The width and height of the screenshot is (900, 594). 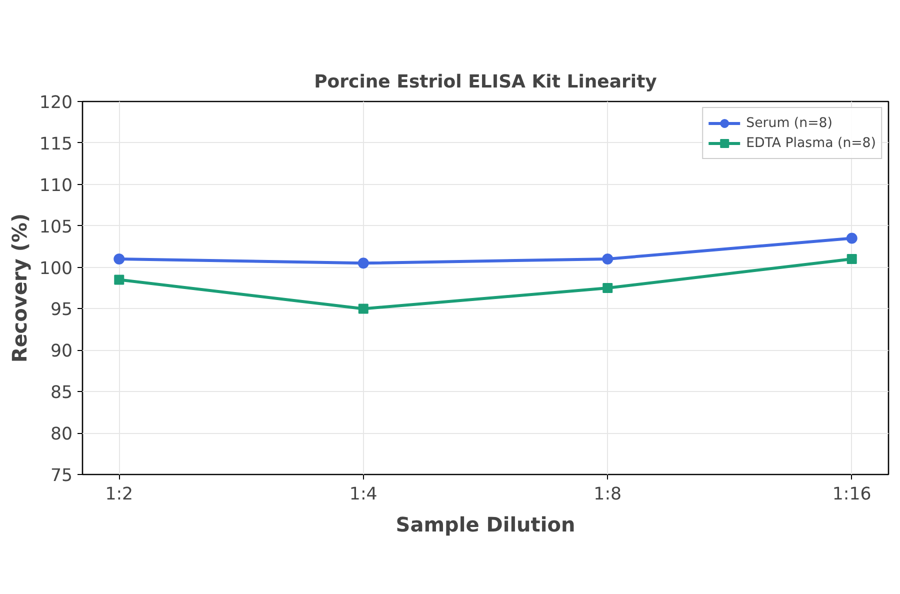 I want to click on x-axis-title: Sample Dilution, so click(x=486, y=524).